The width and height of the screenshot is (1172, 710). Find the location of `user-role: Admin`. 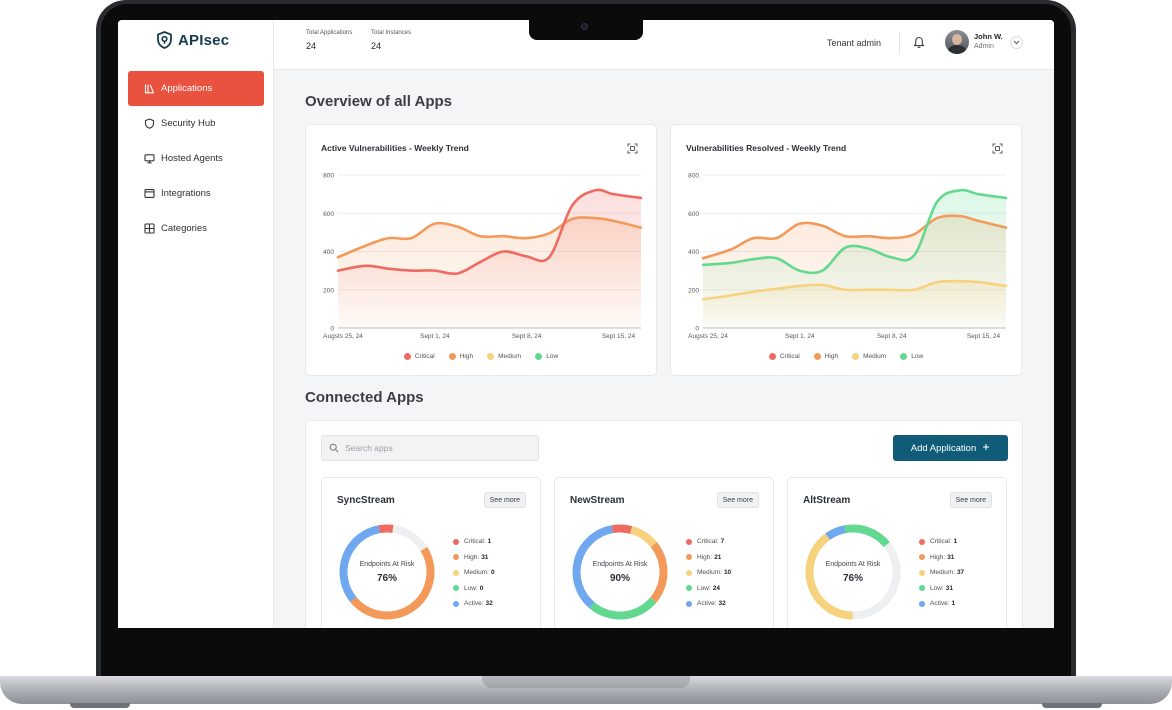

user-role: Admin is located at coordinates (984, 46).